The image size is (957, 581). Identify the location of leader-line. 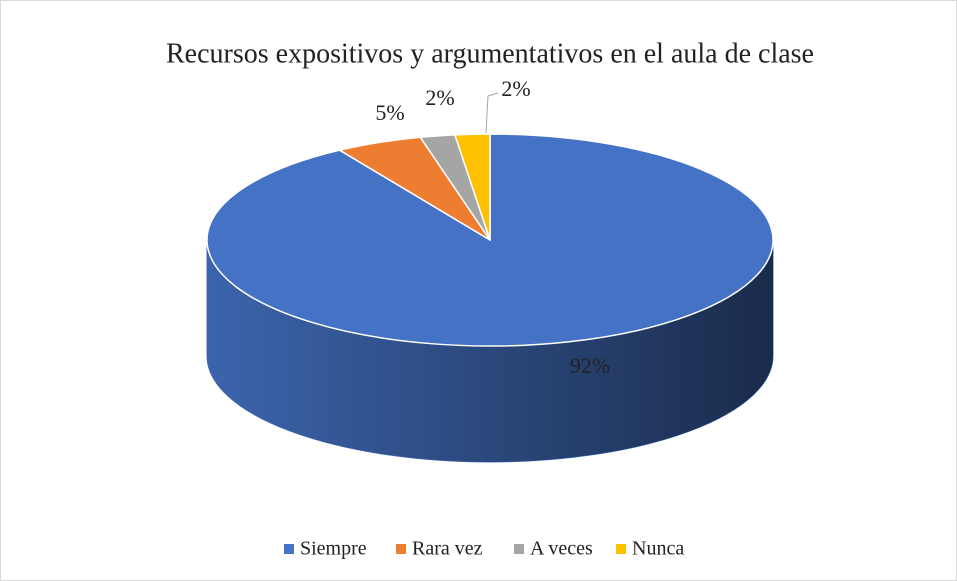
(492, 113).